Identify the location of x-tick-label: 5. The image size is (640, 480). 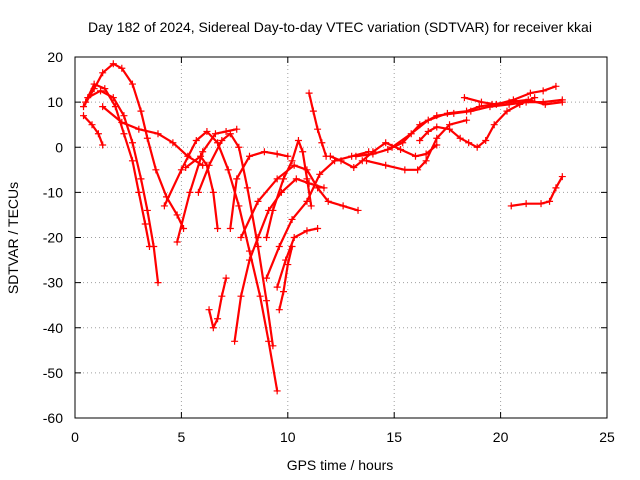
(182, 437).